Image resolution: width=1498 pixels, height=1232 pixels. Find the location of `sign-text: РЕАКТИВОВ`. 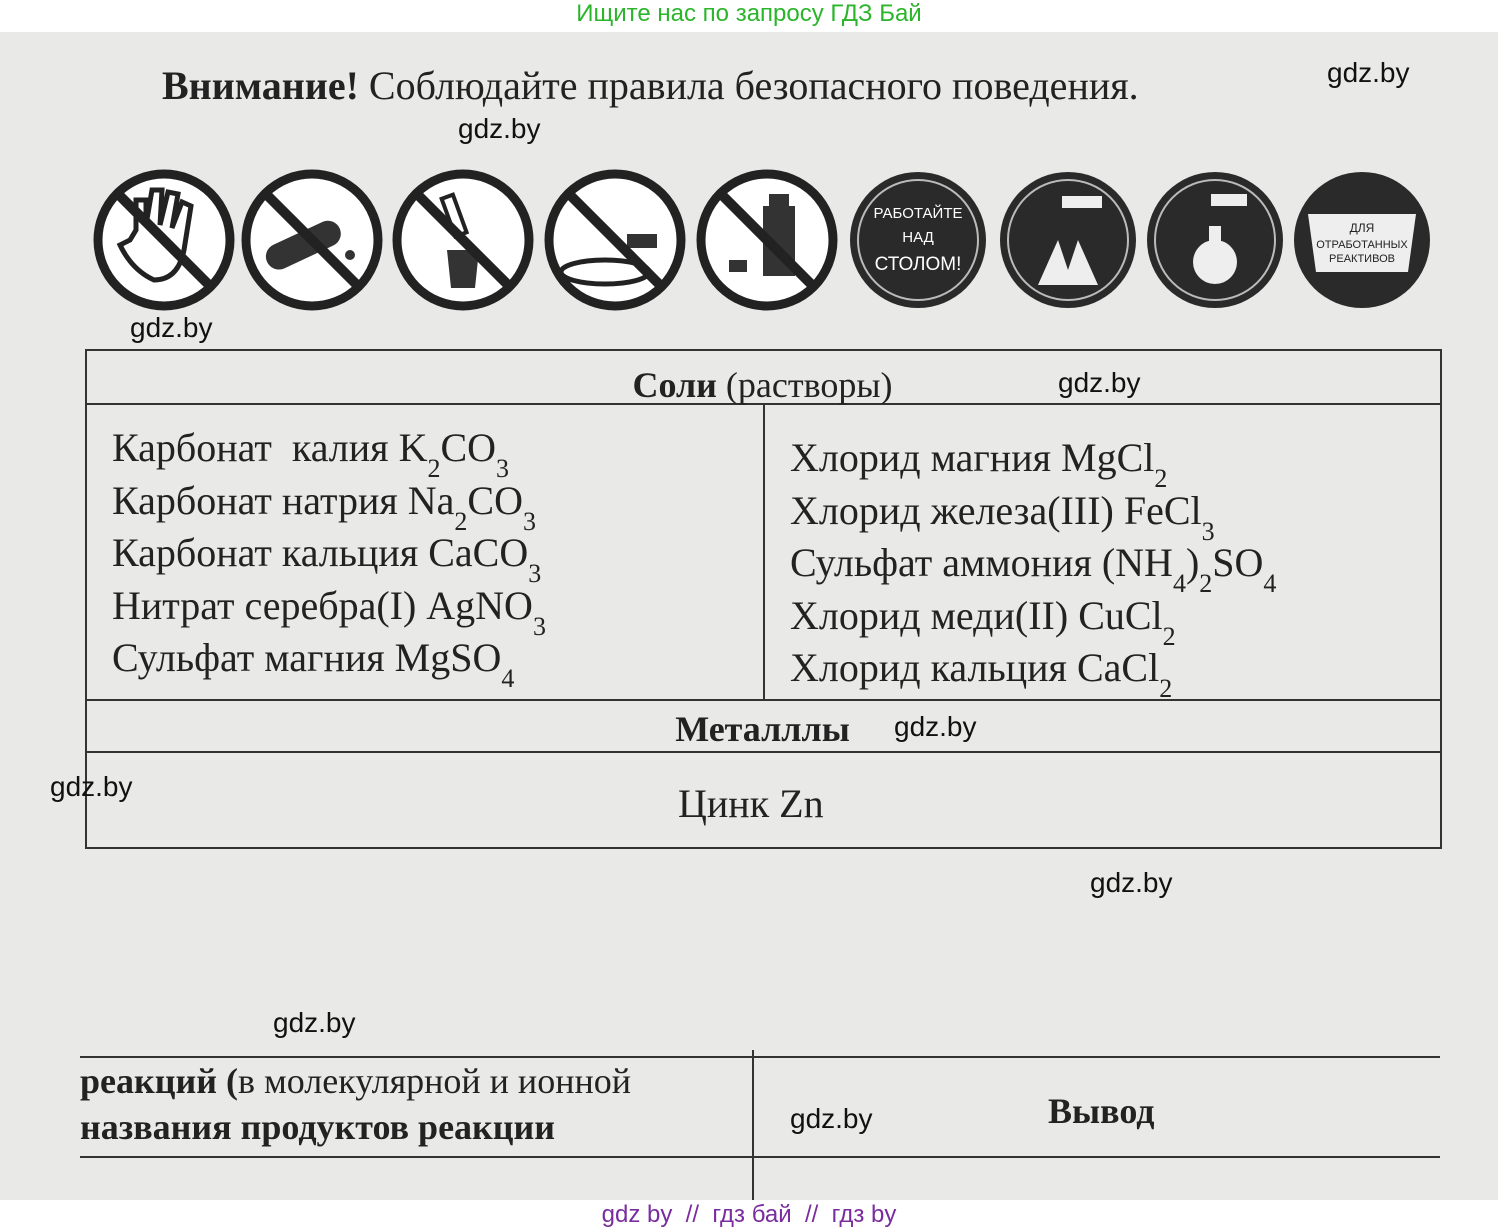

sign-text: РЕАКТИВОВ is located at coordinates (1362, 259).